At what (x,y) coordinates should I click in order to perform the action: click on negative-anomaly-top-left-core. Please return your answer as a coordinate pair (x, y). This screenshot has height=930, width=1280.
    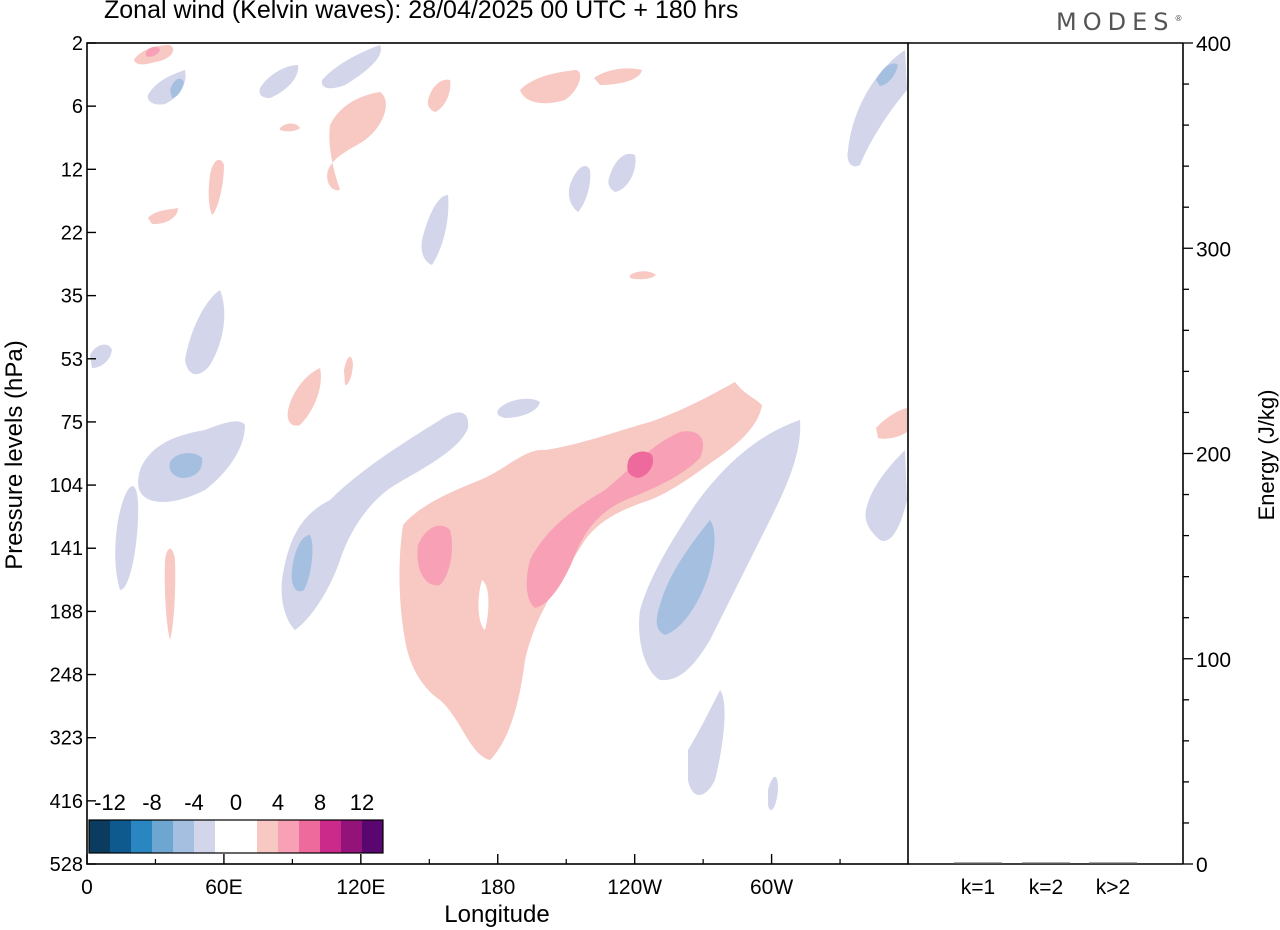
    Looking at the image, I should click on (177, 88).